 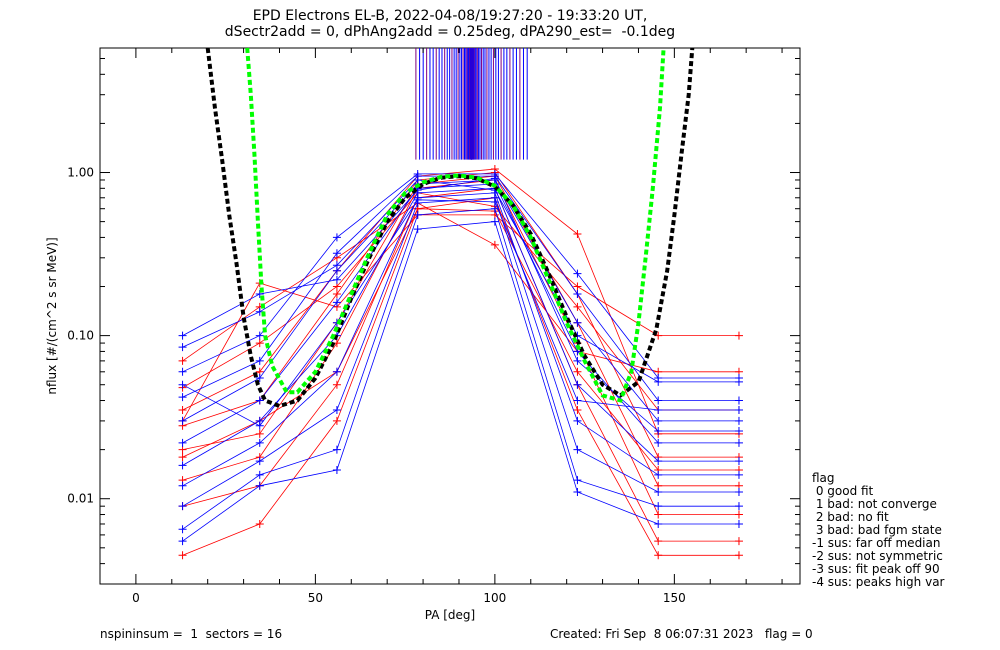 I want to click on x-tick-label: 150, so click(x=674, y=598).